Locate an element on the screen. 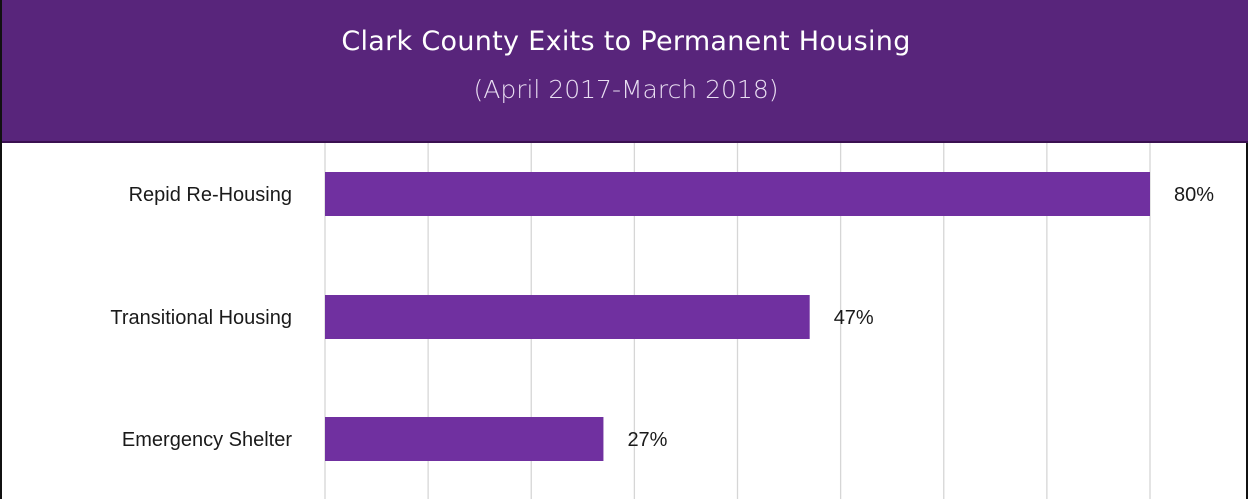 The width and height of the screenshot is (1248, 499). value-label: 47% is located at coordinates (854, 318).